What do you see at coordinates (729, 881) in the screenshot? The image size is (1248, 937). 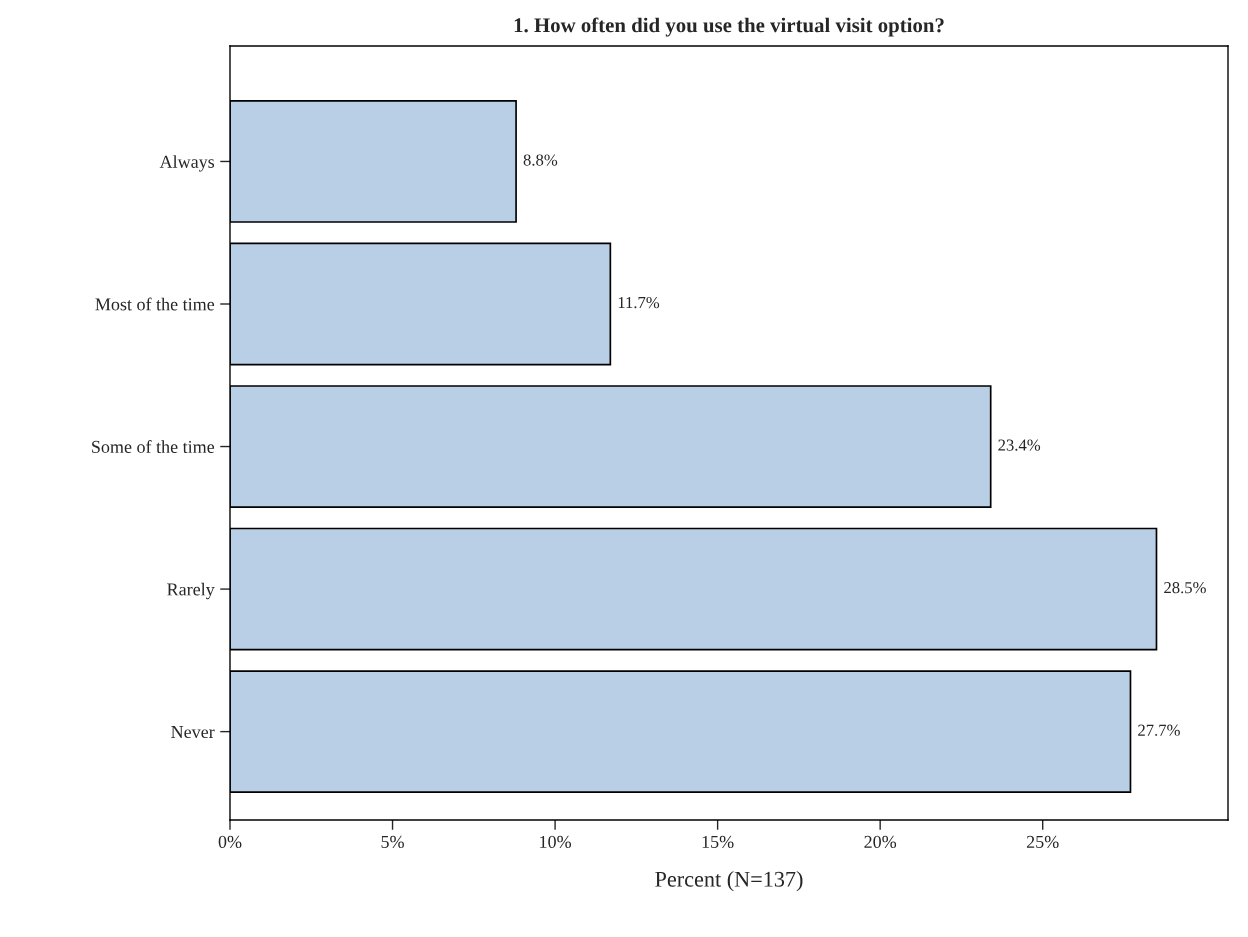 I see `x-axis-title: Percent (N=137)` at bounding box center [729, 881].